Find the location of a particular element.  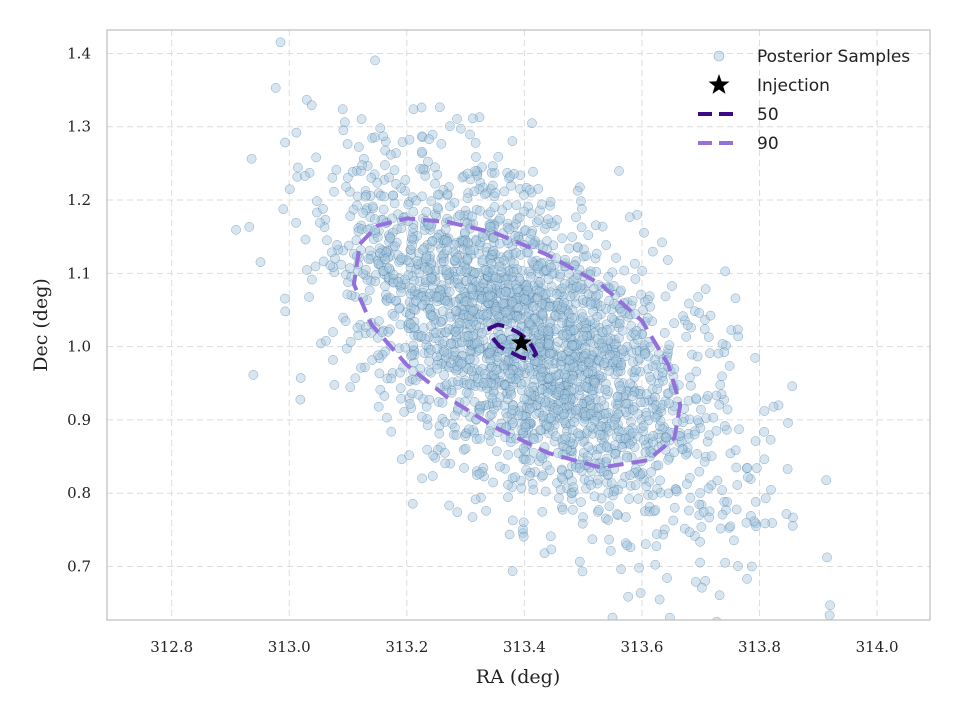

legend: Posterior Samples Injection 50 90 is located at coordinates (804, 100).